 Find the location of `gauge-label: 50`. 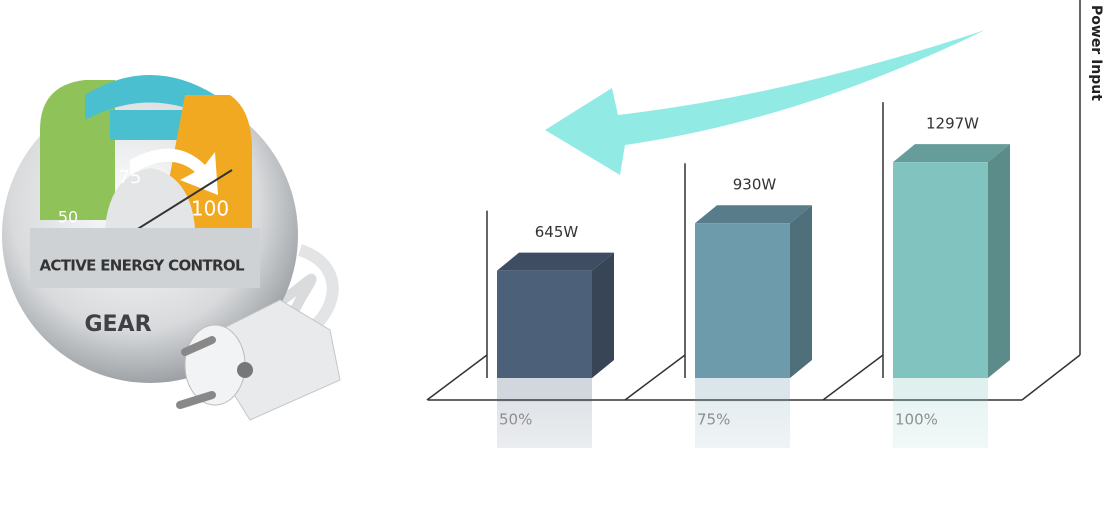

gauge-label: 50 is located at coordinates (68, 217).